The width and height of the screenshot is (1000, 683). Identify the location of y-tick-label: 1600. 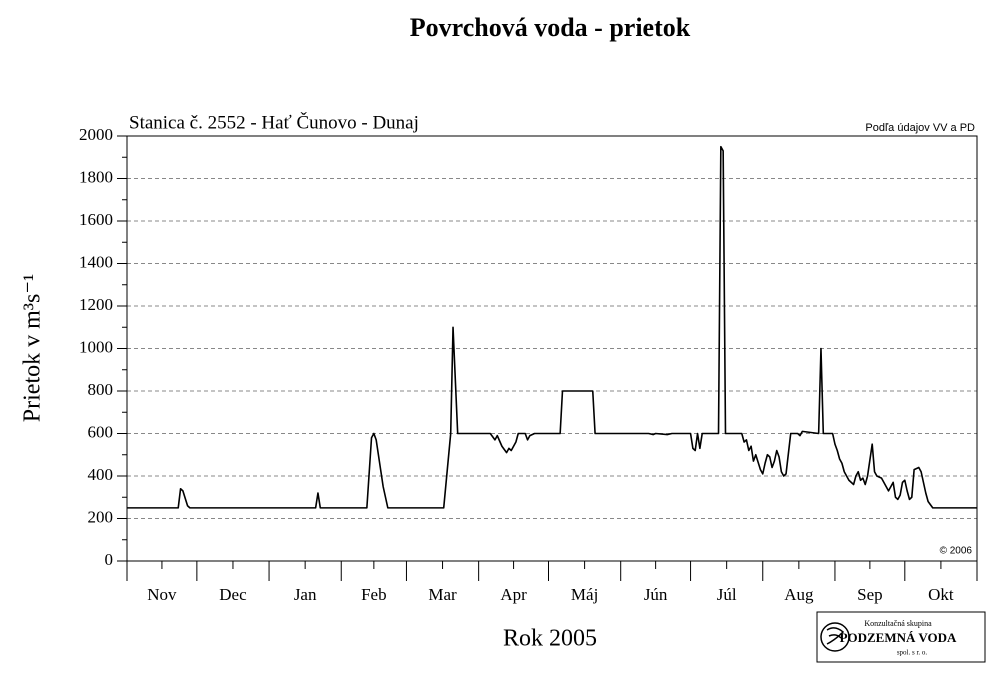
(96, 219).